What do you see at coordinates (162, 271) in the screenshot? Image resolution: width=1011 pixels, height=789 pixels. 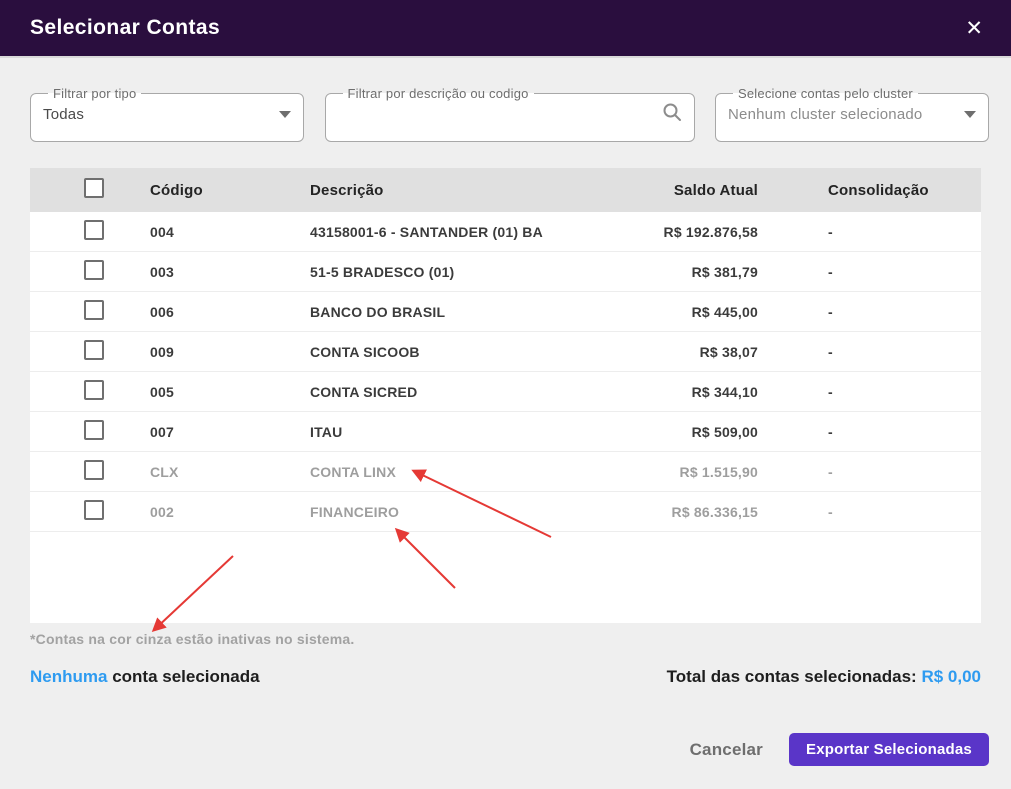 I see `cell-codigo: 003` at bounding box center [162, 271].